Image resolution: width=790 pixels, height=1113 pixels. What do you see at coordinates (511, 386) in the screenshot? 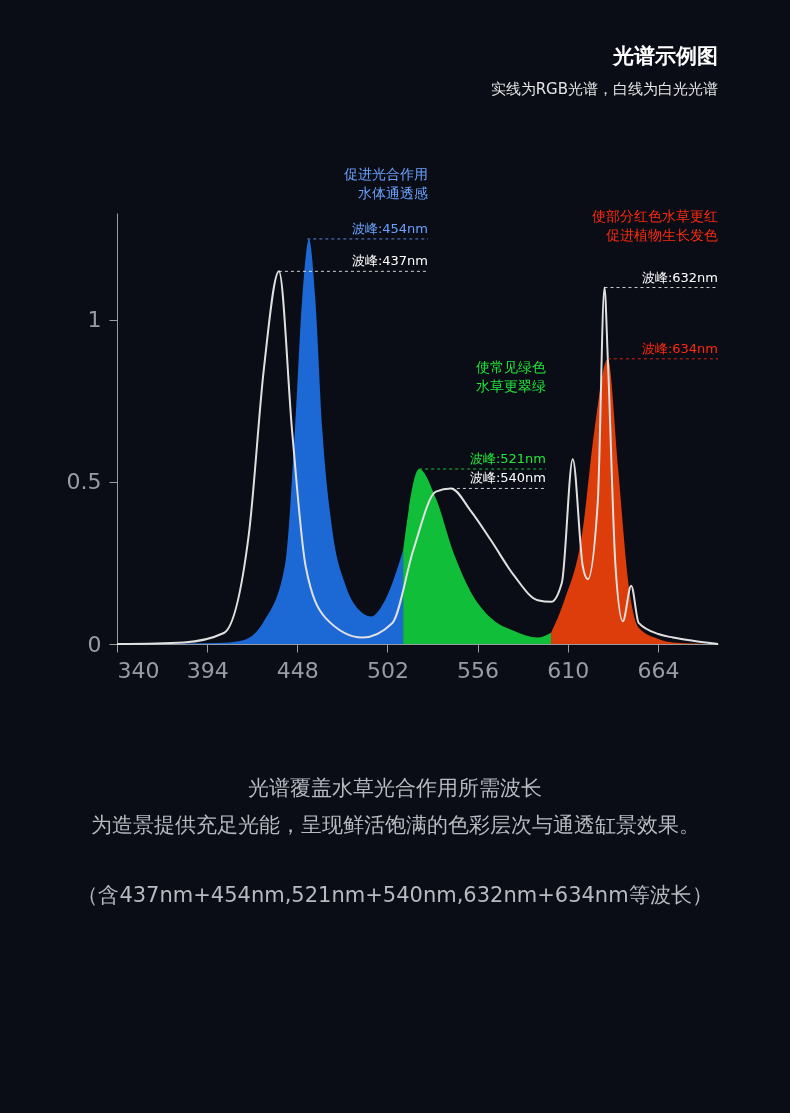
I see `annotation: 水草更翠绿` at bounding box center [511, 386].